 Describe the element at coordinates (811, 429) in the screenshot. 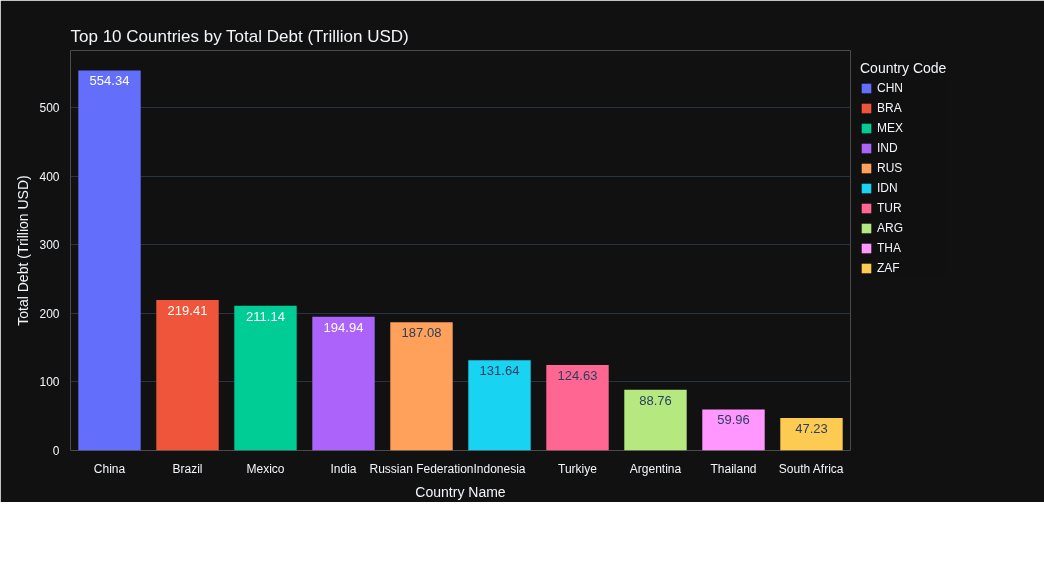

I see `data-label: 47.23` at that location.